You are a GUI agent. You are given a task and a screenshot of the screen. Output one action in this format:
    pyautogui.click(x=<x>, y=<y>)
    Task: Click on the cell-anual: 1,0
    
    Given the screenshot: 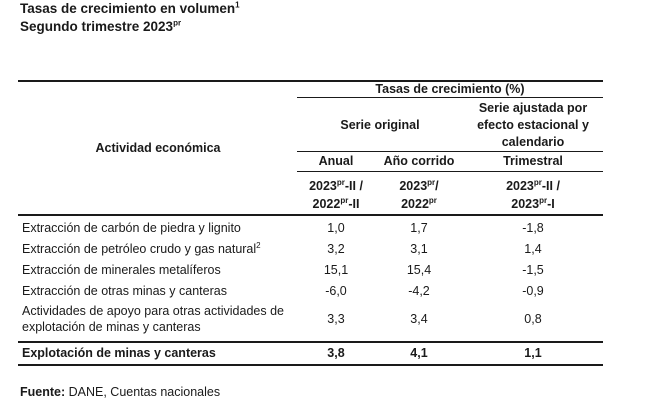 What is the action you would take?
    pyautogui.click(x=336, y=228)
    